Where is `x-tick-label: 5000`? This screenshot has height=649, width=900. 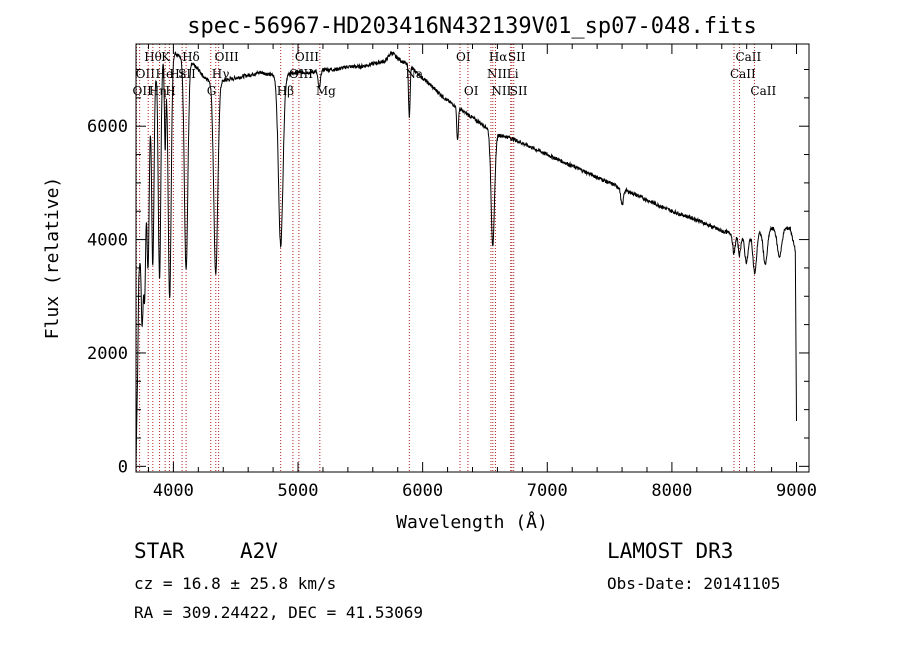 x-tick-label: 5000 is located at coordinates (298, 491).